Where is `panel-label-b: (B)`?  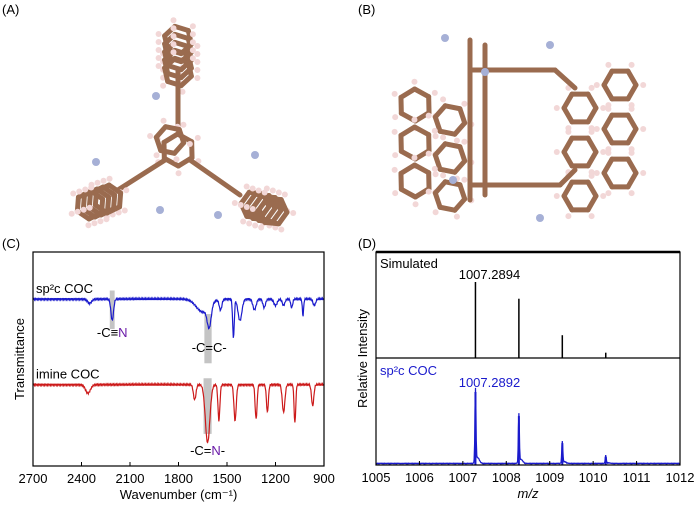 panel-label-b: (B) is located at coordinates (367, 9).